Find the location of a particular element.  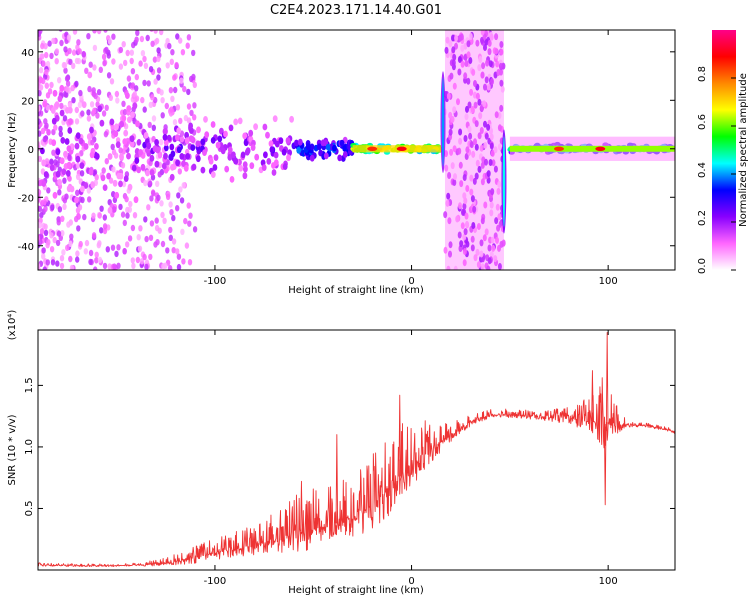

spectrogram-ridge-center is located at coordinates (592, 148).